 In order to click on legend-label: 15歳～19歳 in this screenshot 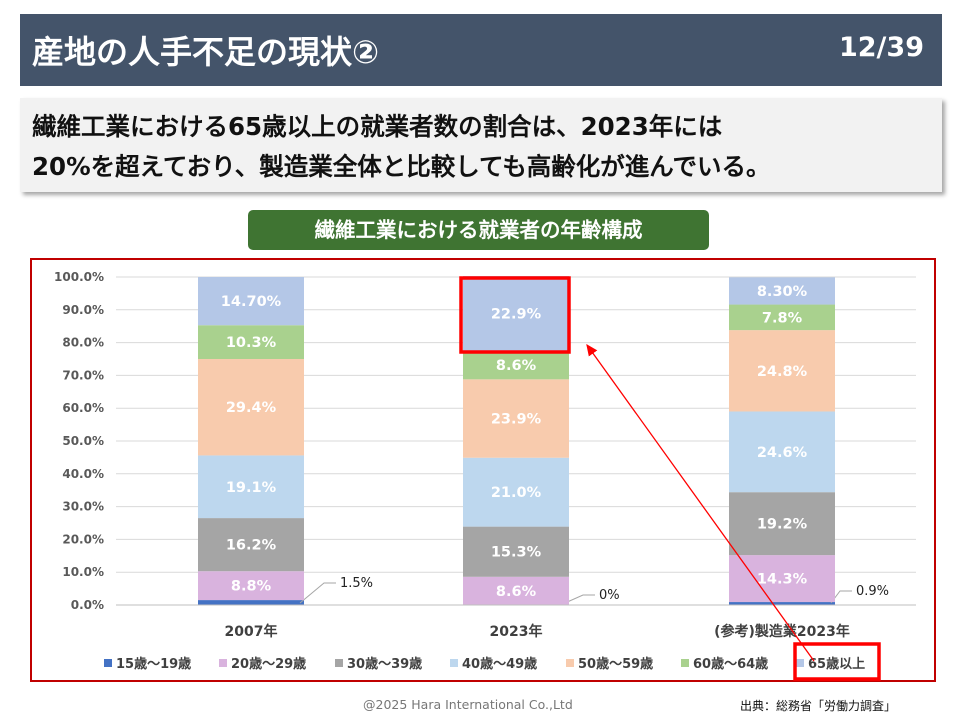, I will do `click(153, 664)`.